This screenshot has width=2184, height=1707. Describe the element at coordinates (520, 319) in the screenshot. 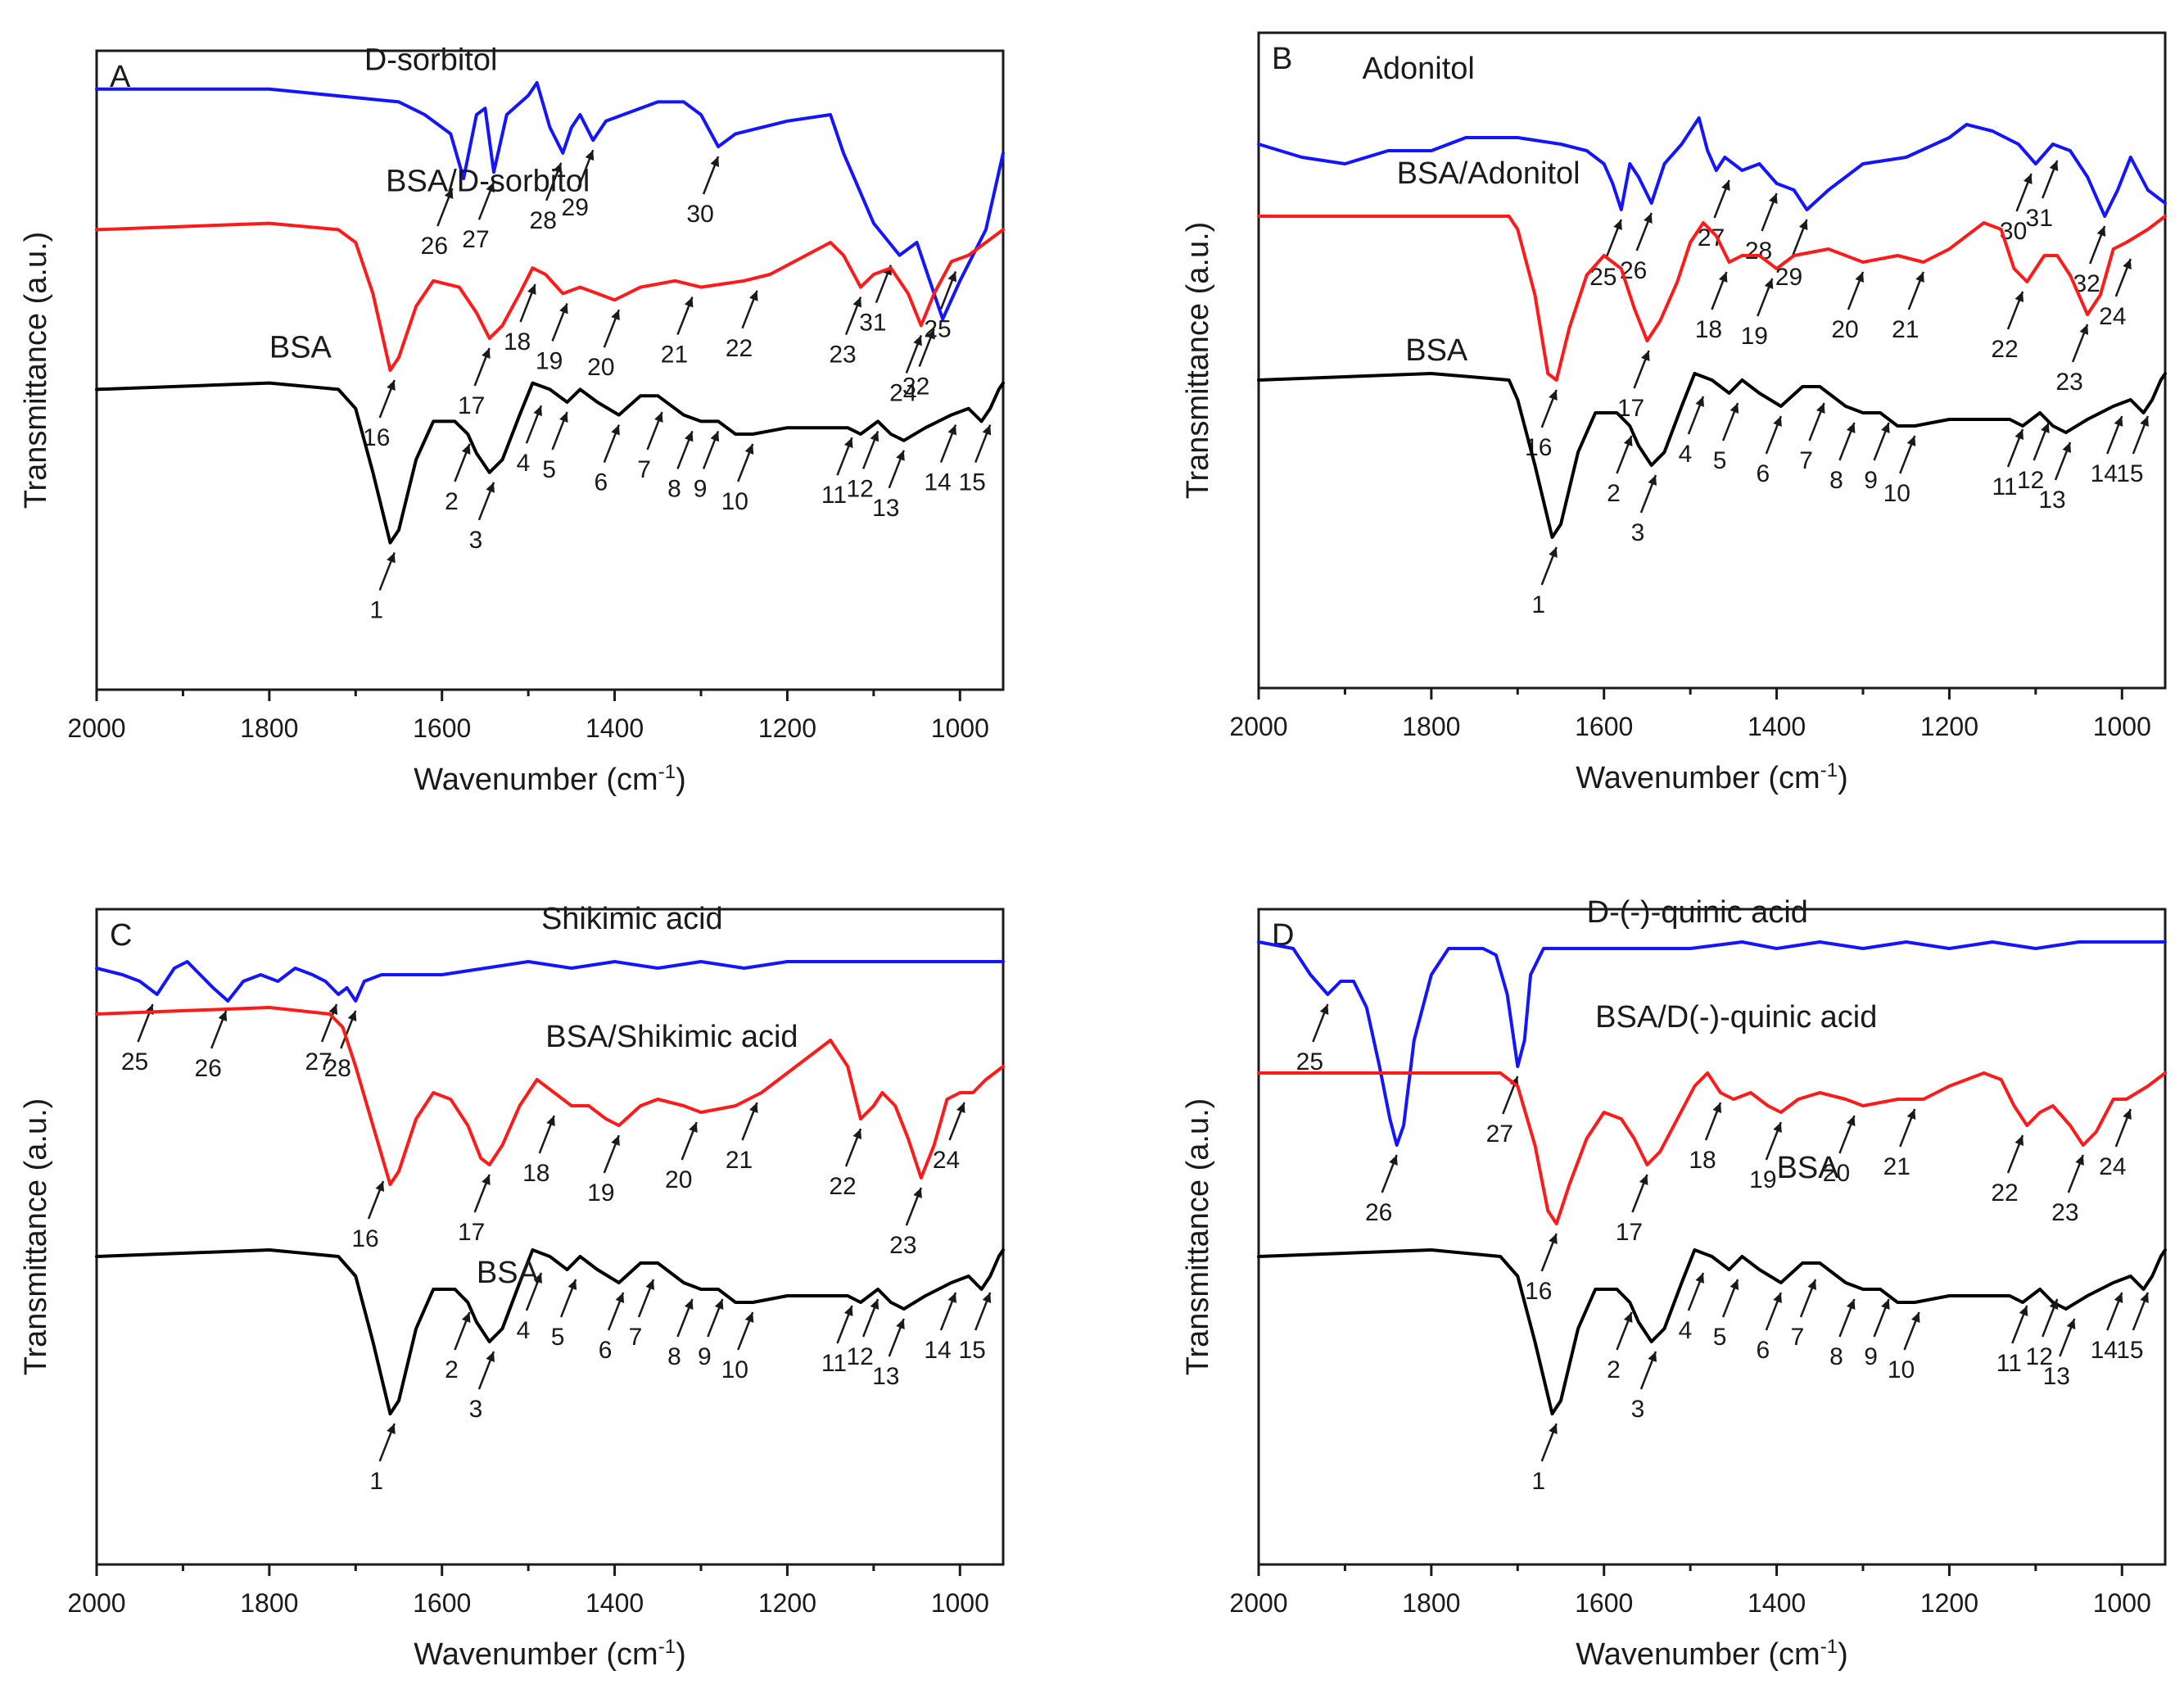

I see `peak-18: 18` at that location.